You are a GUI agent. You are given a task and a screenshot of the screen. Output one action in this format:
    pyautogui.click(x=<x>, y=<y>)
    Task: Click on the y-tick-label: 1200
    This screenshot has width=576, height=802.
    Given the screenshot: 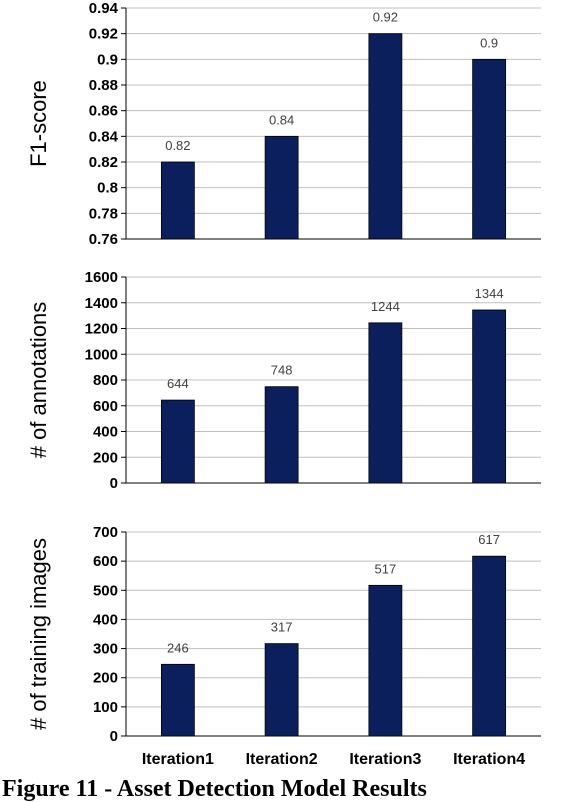 What is the action you would take?
    pyautogui.click(x=101, y=329)
    